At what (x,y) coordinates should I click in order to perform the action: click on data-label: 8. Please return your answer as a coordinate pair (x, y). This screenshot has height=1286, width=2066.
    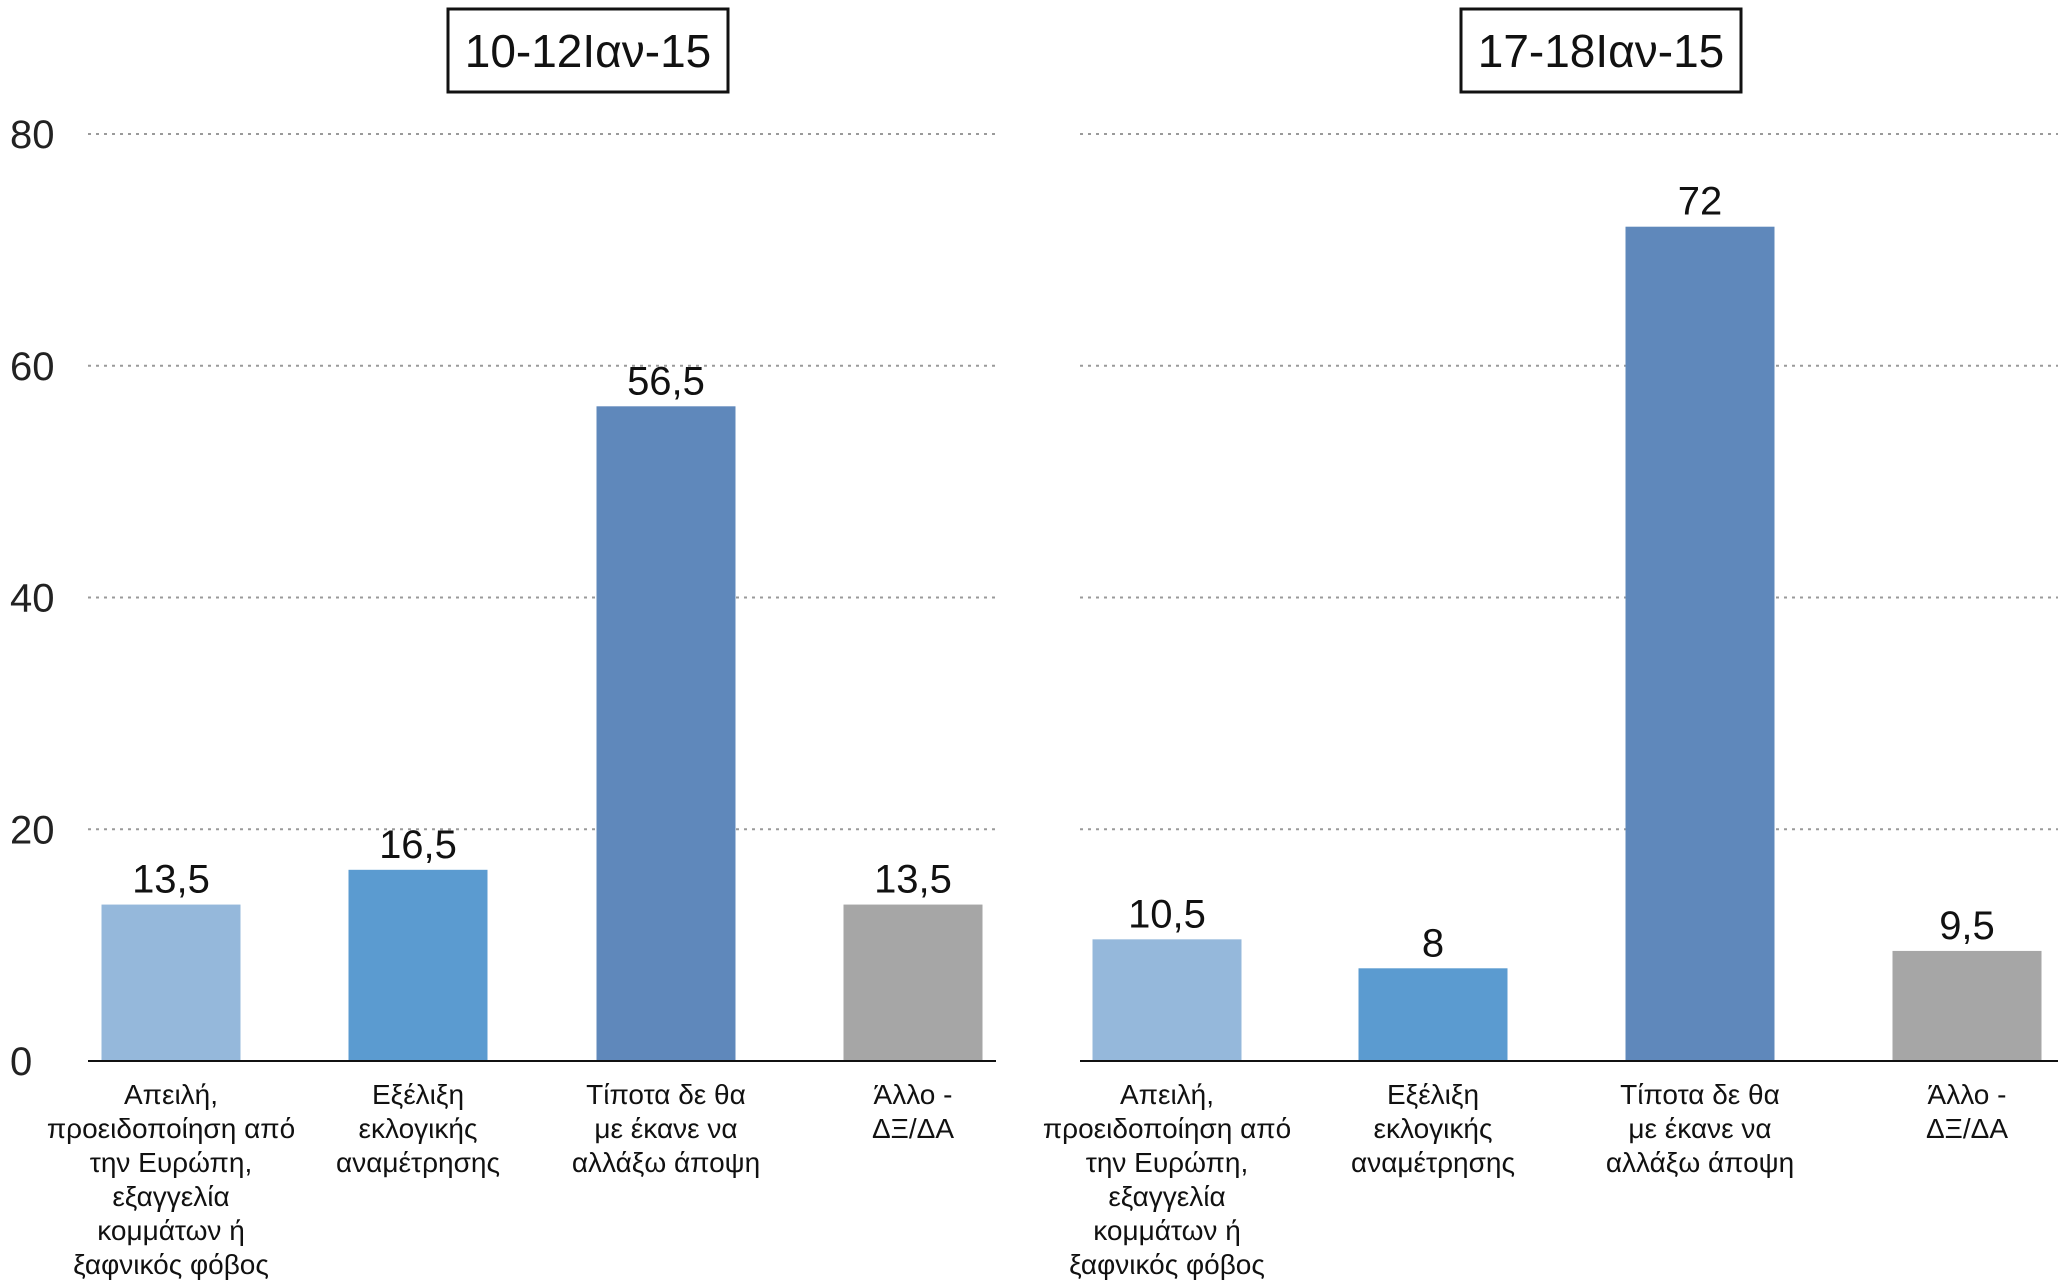
    Looking at the image, I should click on (1433, 943).